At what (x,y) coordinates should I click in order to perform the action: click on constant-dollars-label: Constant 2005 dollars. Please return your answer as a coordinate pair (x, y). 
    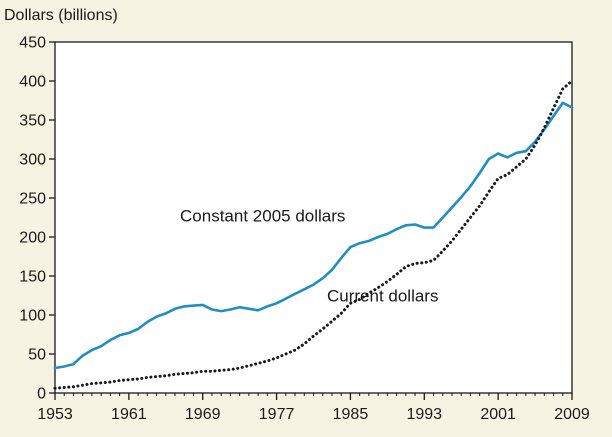
    Looking at the image, I should click on (262, 215).